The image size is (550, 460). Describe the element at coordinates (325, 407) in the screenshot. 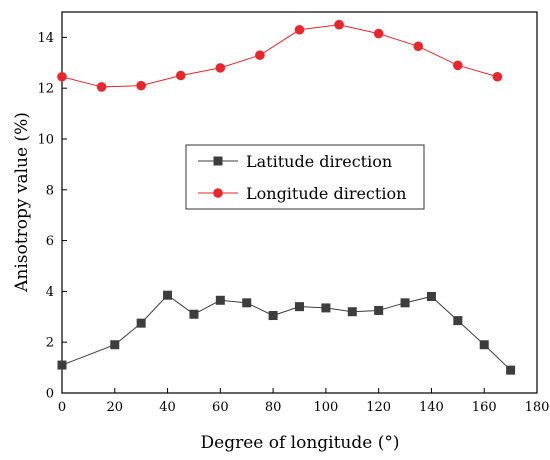

I see `x-tick-label: 100` at that location.